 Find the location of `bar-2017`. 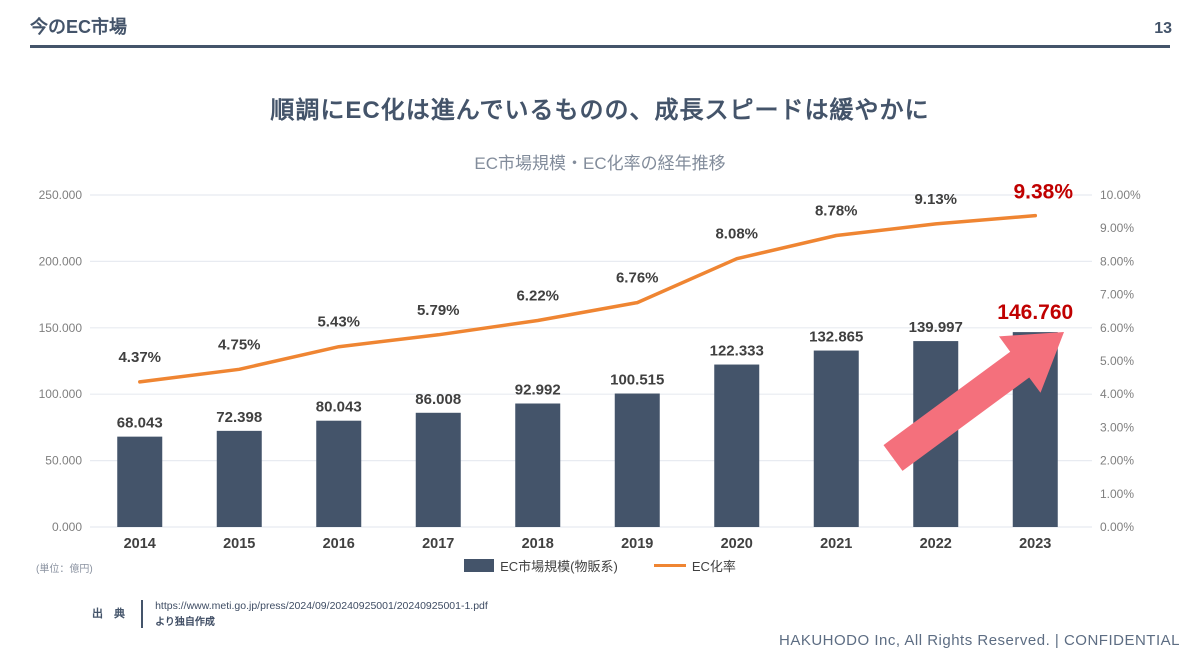

bar-2017 is located at coordinates (438, 469).